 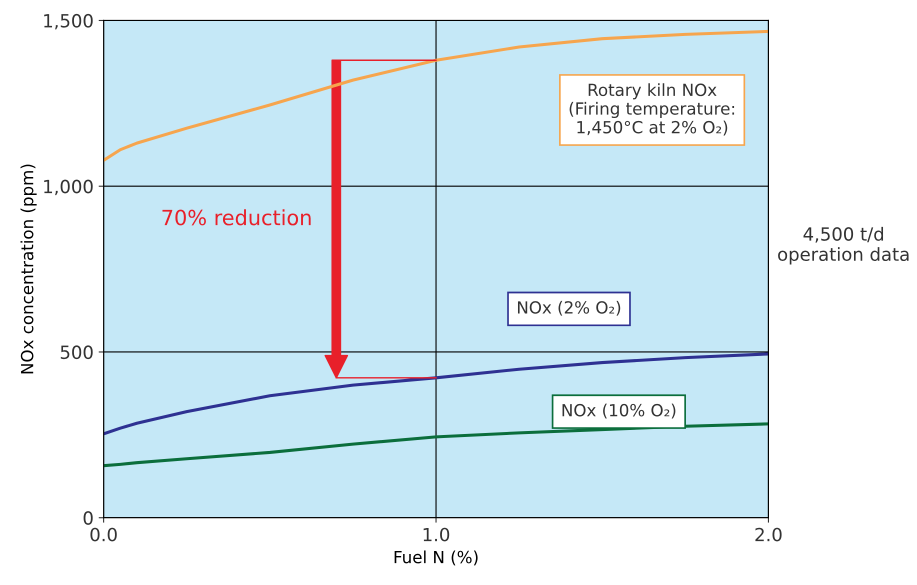 I want to click on y-axis-title: NOx concentration (ppm), so click(x=28, y=269).